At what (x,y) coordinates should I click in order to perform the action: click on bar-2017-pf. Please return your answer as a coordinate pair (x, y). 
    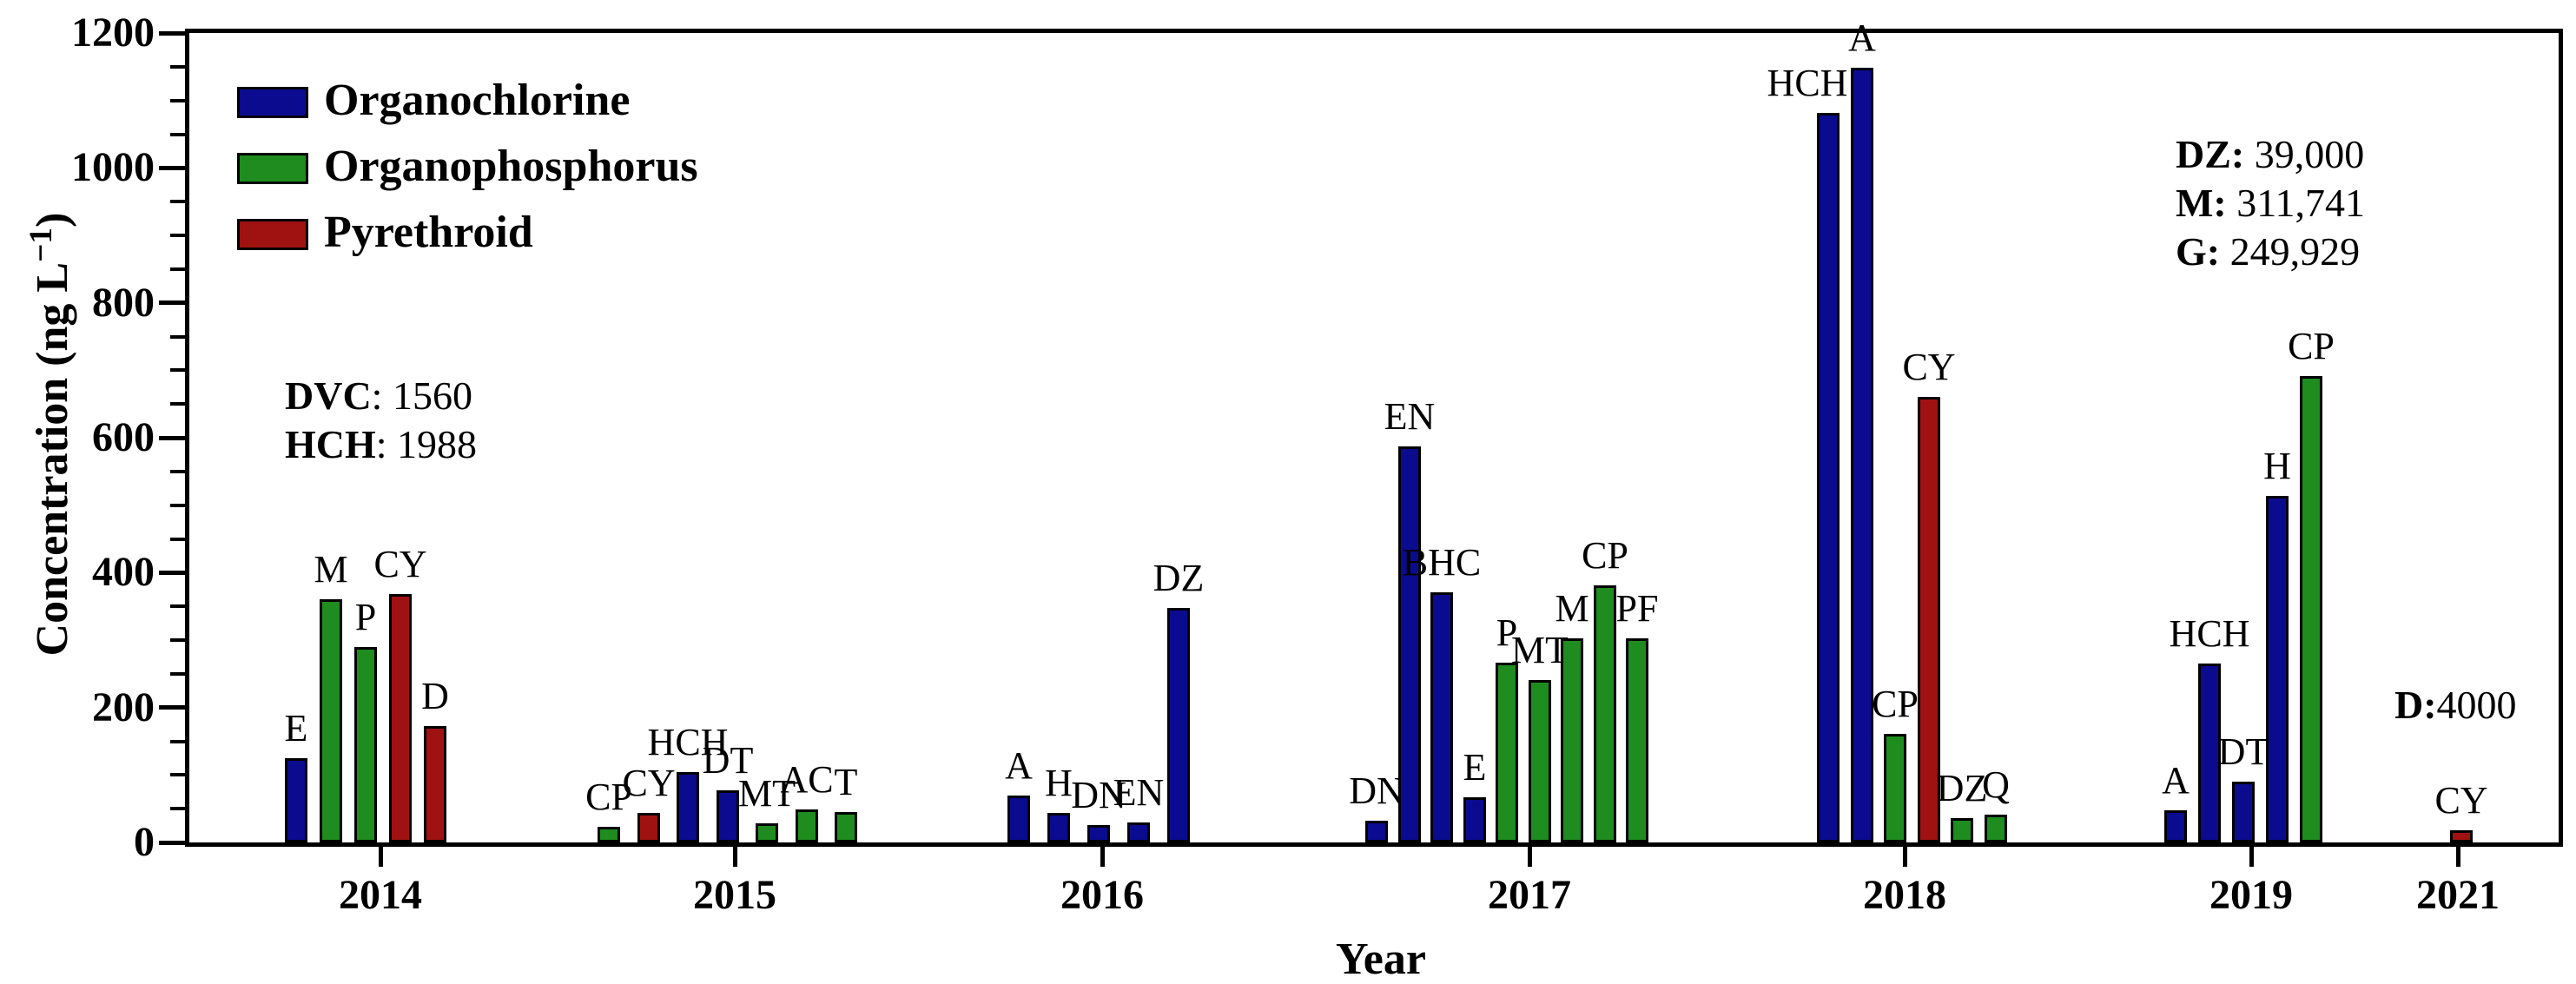
    Looking at the image, I should click on (1637, 740).